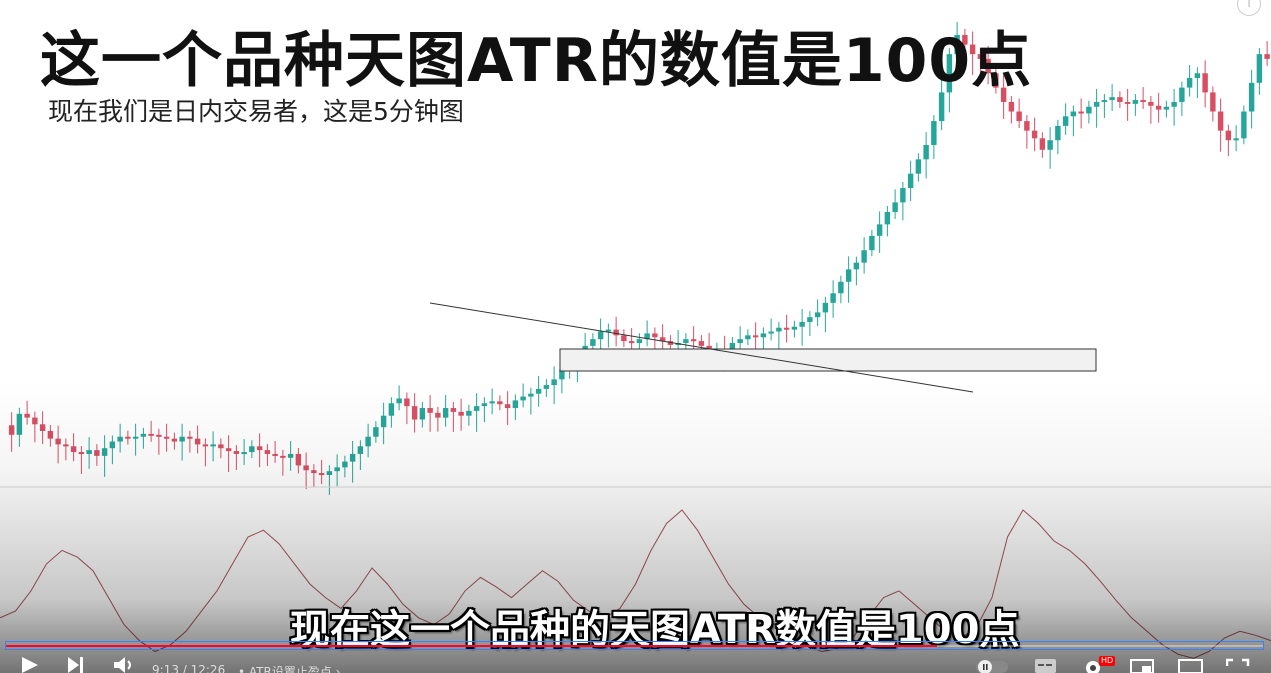 Image resolution: width=1271 pixels, height=673 pixels. What do you see at coordinates (289, 669) in the screenshot?
I see `chapter-title: • ATR设置止盈点 ›` at bounding box center [289, 669].